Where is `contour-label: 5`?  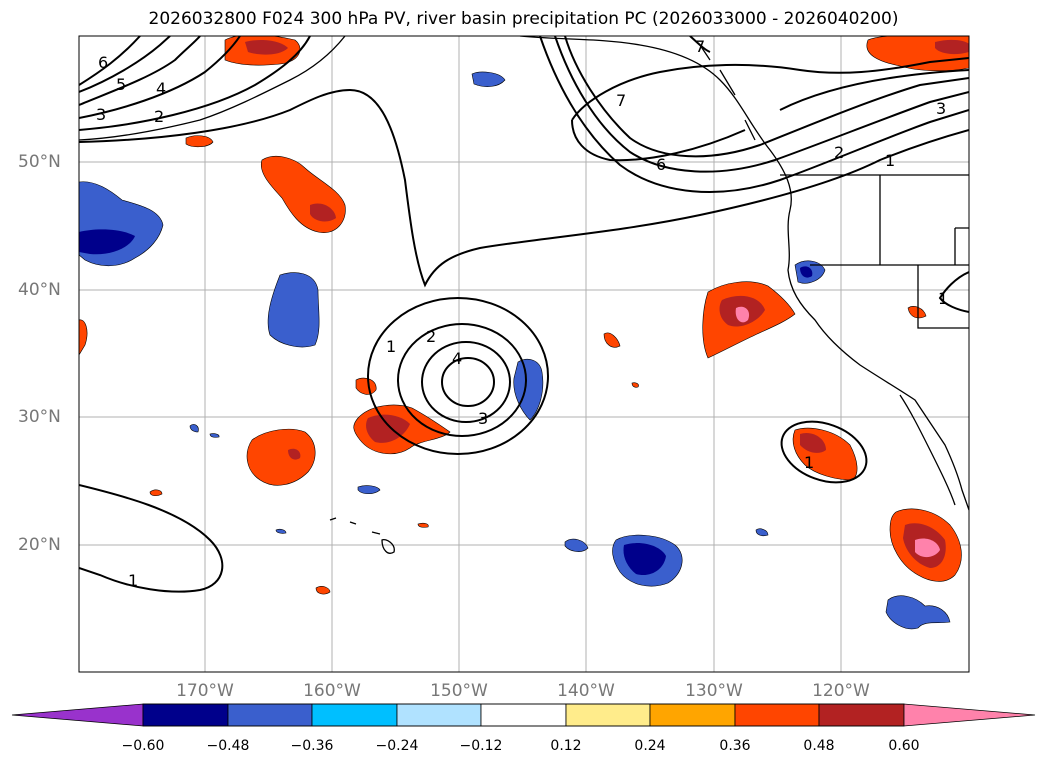
contour-label: 5 is located at coordinates (121, 84).